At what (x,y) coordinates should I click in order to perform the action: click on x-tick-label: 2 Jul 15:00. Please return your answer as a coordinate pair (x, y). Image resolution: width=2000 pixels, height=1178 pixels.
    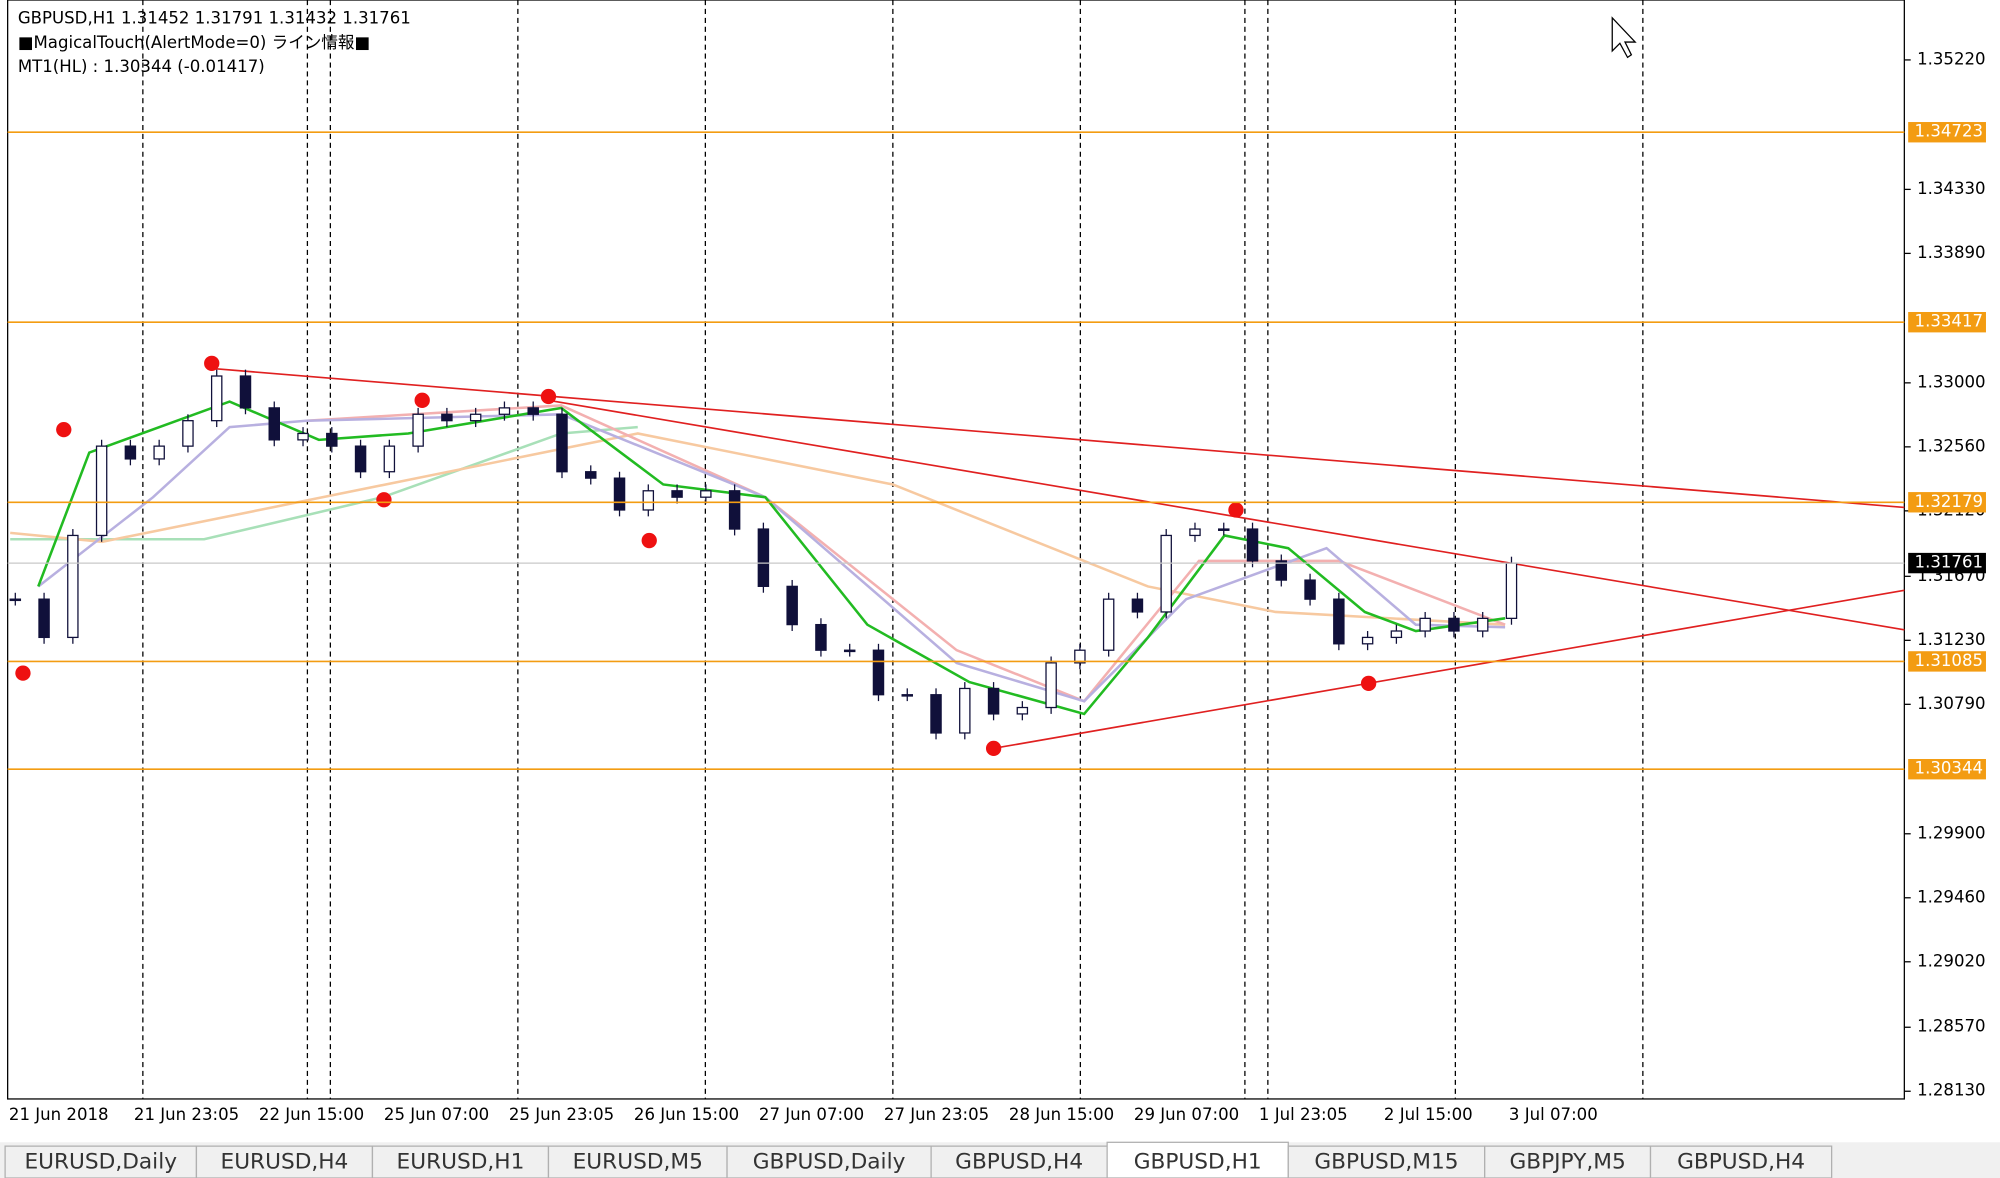
    Looking at the image, I should click on (1428, 1114).